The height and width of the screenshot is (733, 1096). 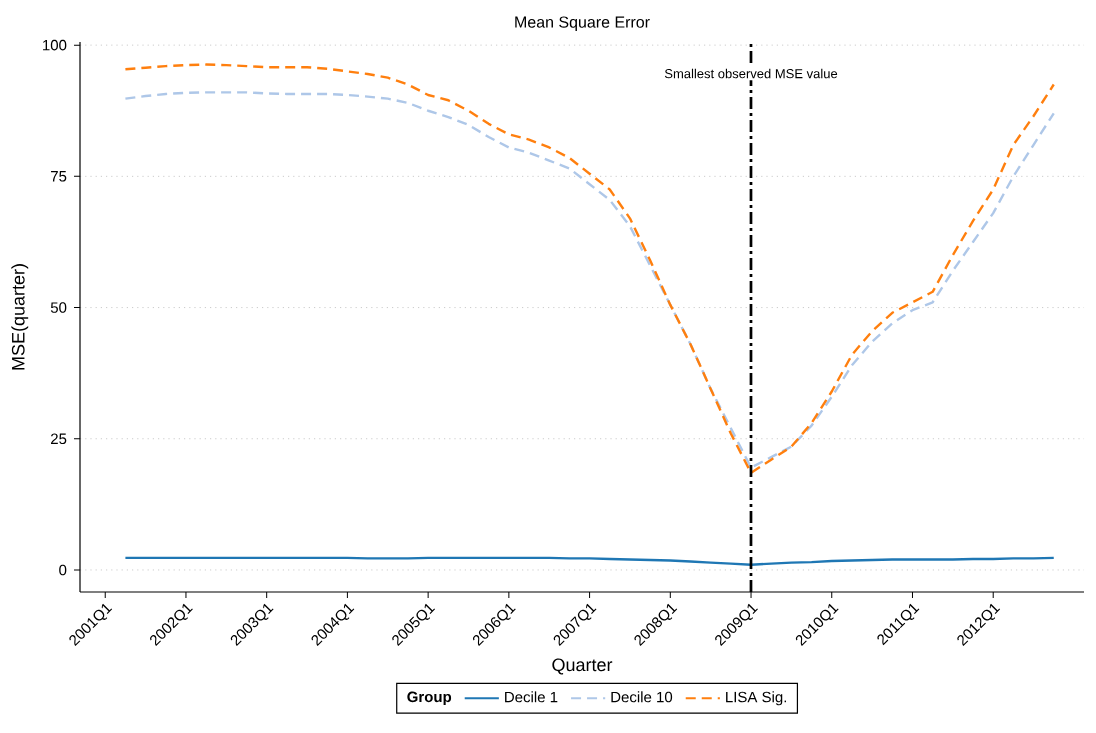 What do you see at coordinates (751, 73) in the screenshot?
I see `ref-line-label: Smallest observed MSE value` at bounding box center [751, 73].